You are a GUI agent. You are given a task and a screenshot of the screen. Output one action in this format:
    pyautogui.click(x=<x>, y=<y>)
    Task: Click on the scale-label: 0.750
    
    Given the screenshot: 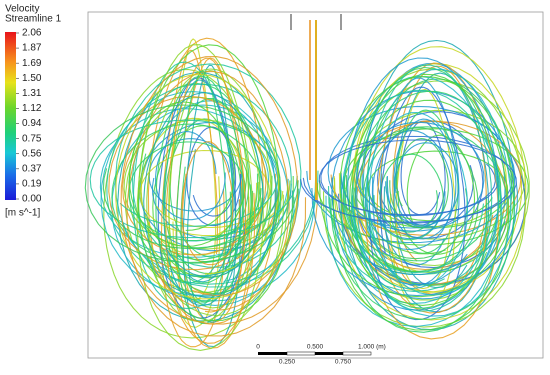 What is the action you would take?
    pyautogui.click(x=343, y=362)
    